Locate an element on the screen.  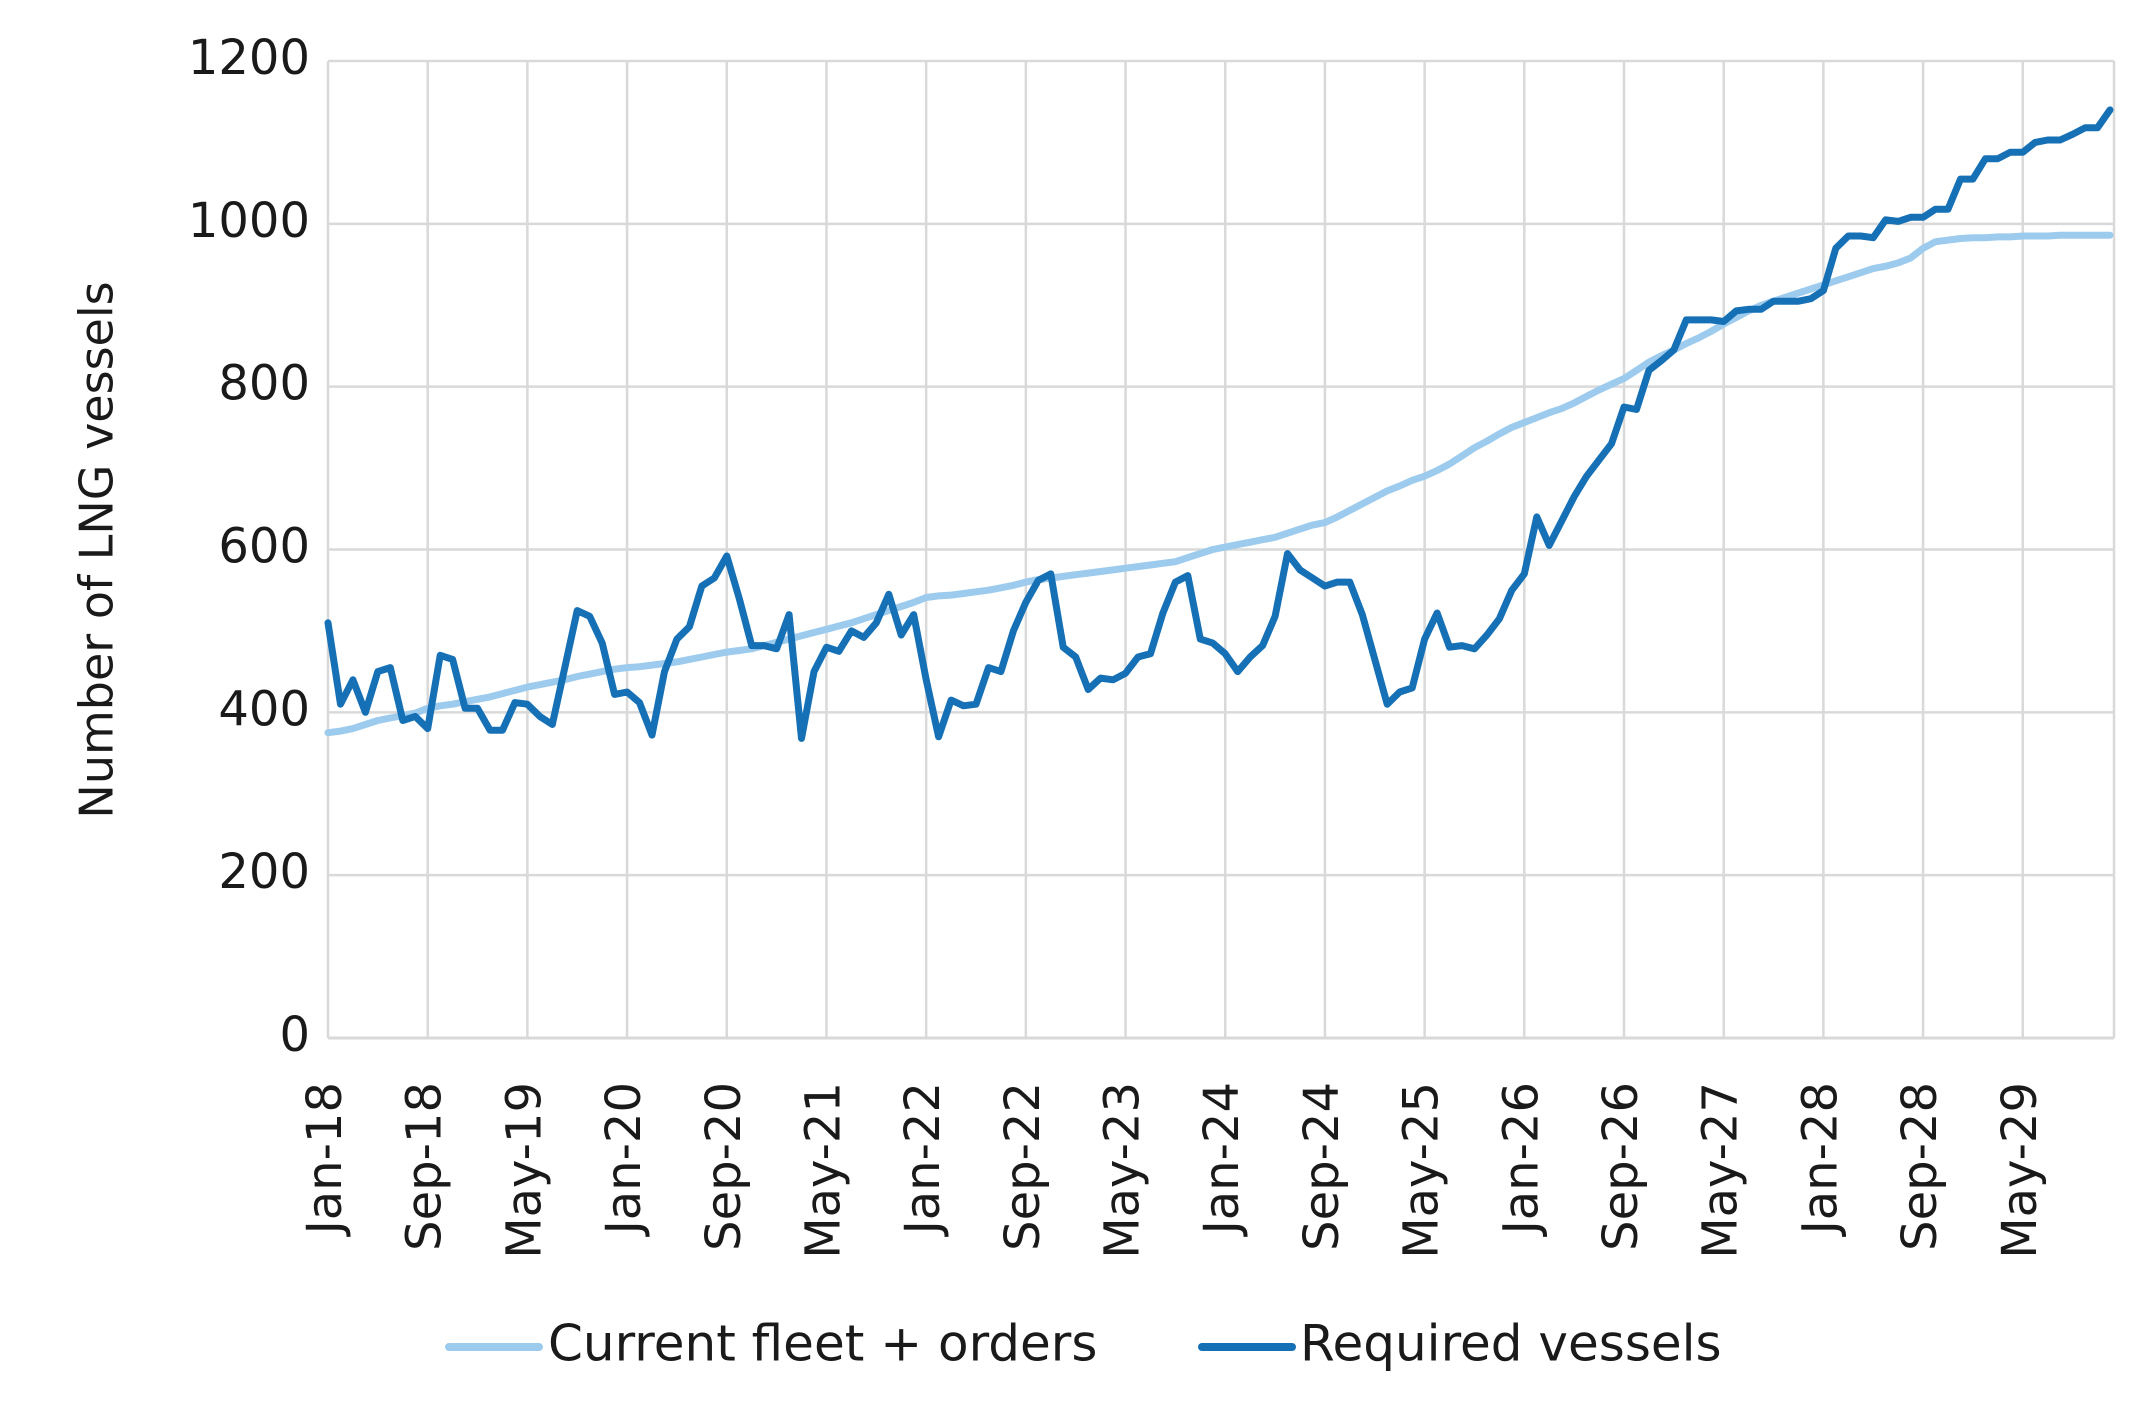
x-tick-label: May-19 is located at coordinates (524, 1170).